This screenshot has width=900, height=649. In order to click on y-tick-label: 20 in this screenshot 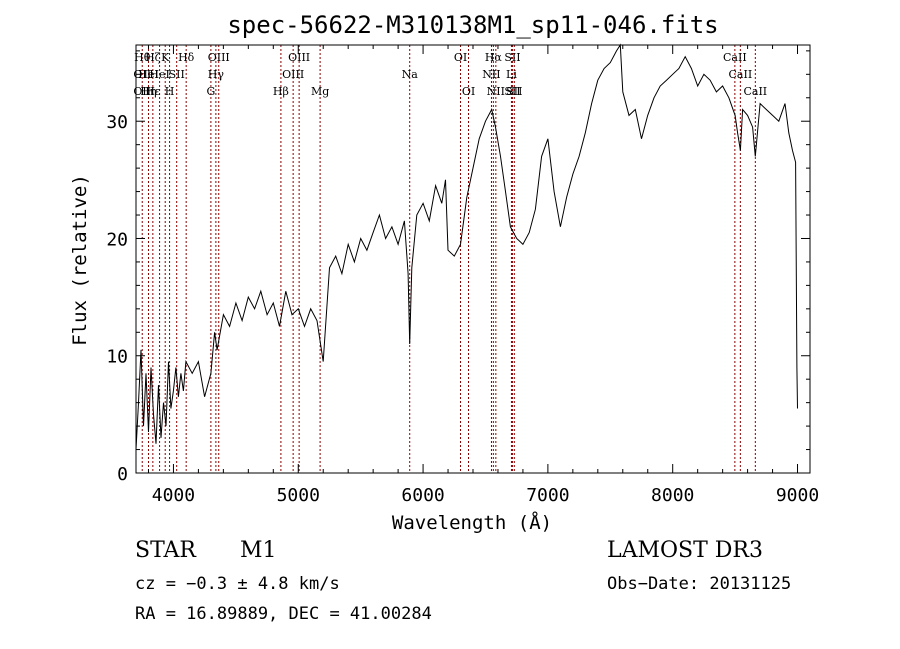, I will do `click(117, 239)`.